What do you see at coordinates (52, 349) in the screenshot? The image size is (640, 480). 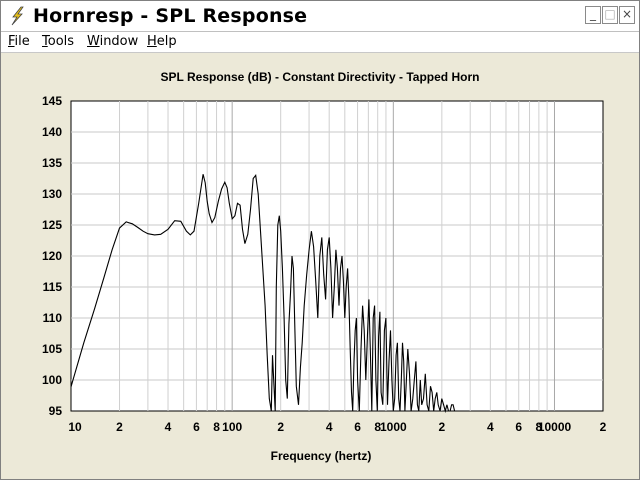 I see `y-tick-label: 105` at bounding box center [52, 349].